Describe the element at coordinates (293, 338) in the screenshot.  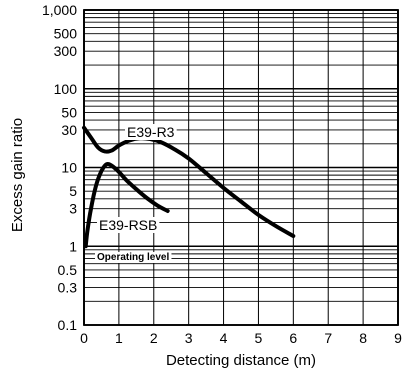
I see `x-tick-label: 6` at that location.